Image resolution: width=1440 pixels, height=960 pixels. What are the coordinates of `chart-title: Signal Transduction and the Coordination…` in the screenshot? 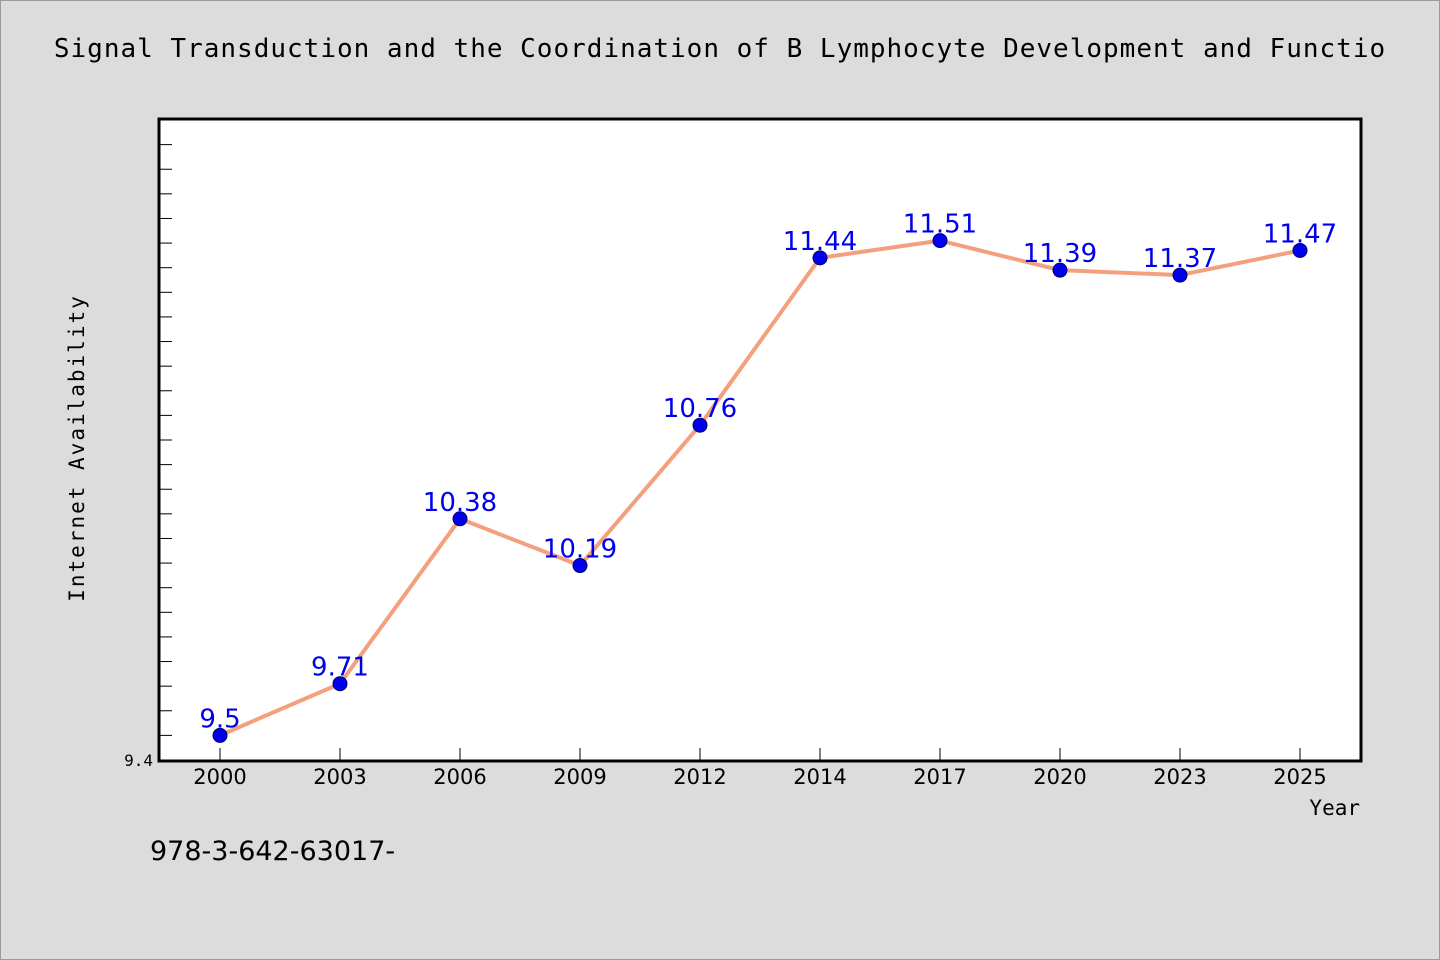 It's located at (720, 49).